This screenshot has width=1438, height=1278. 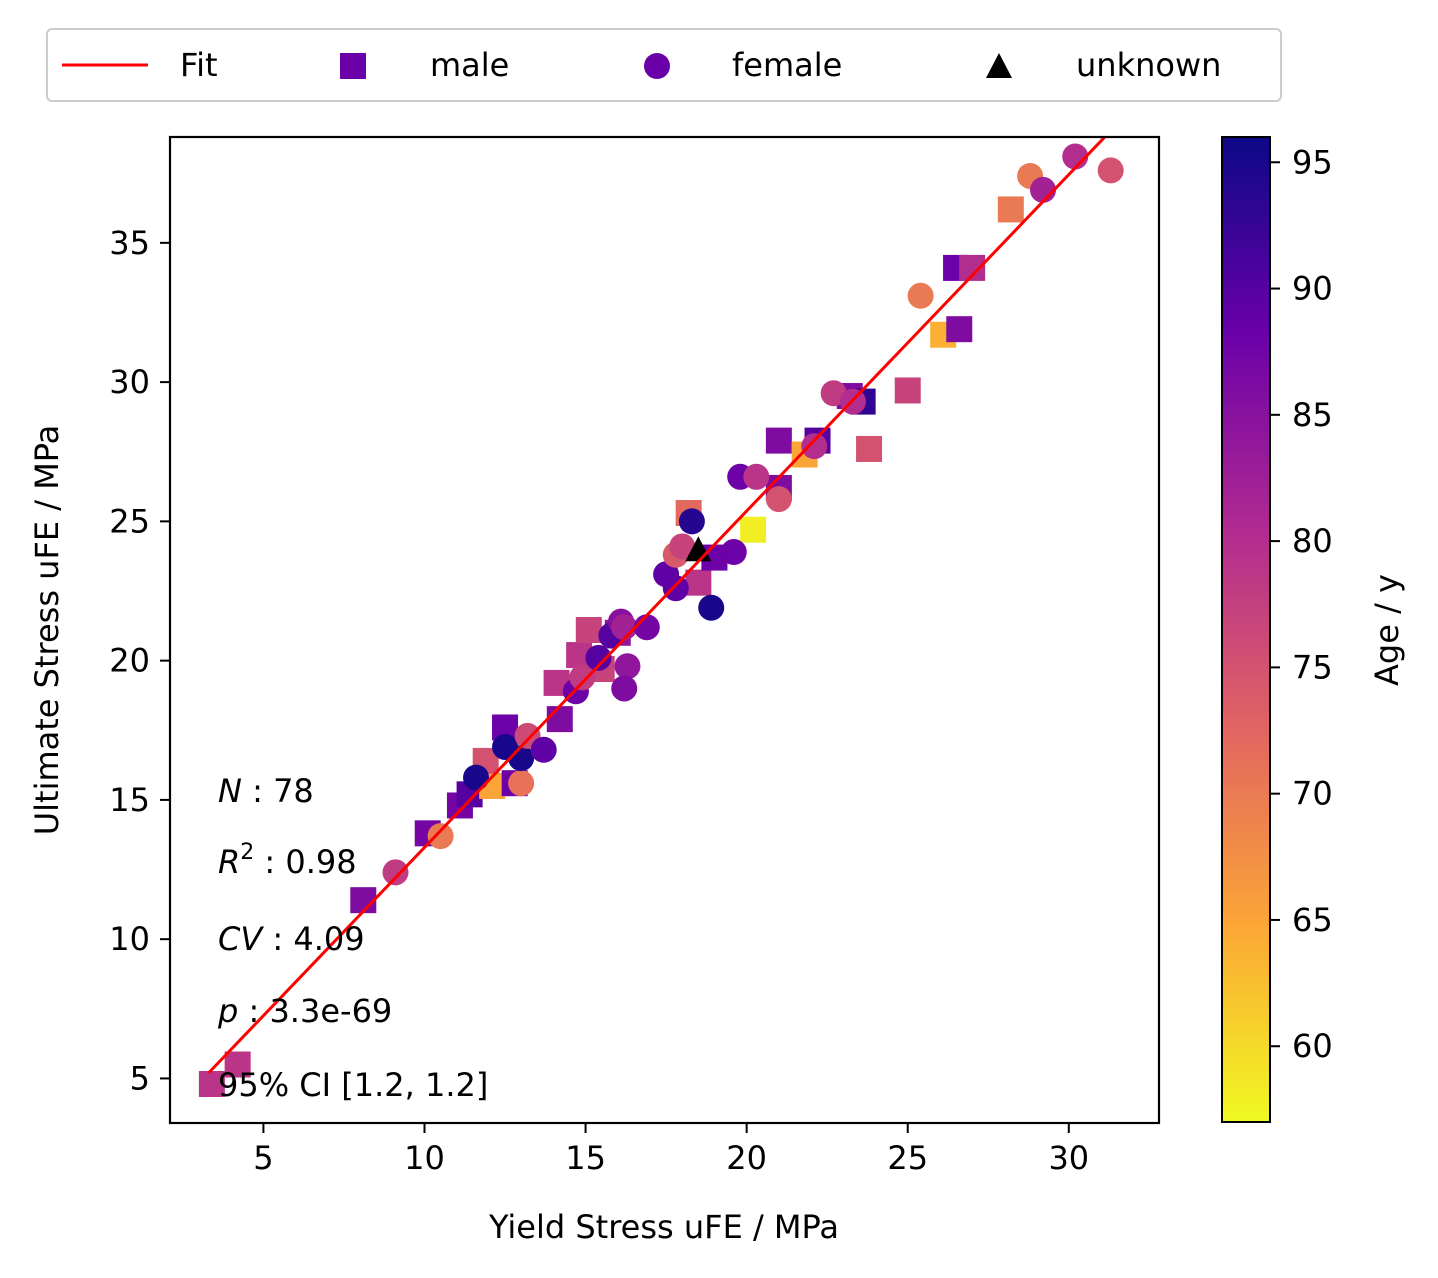 I want to click on colorbar-tick-label: 95, so click(x=1312, y=162).